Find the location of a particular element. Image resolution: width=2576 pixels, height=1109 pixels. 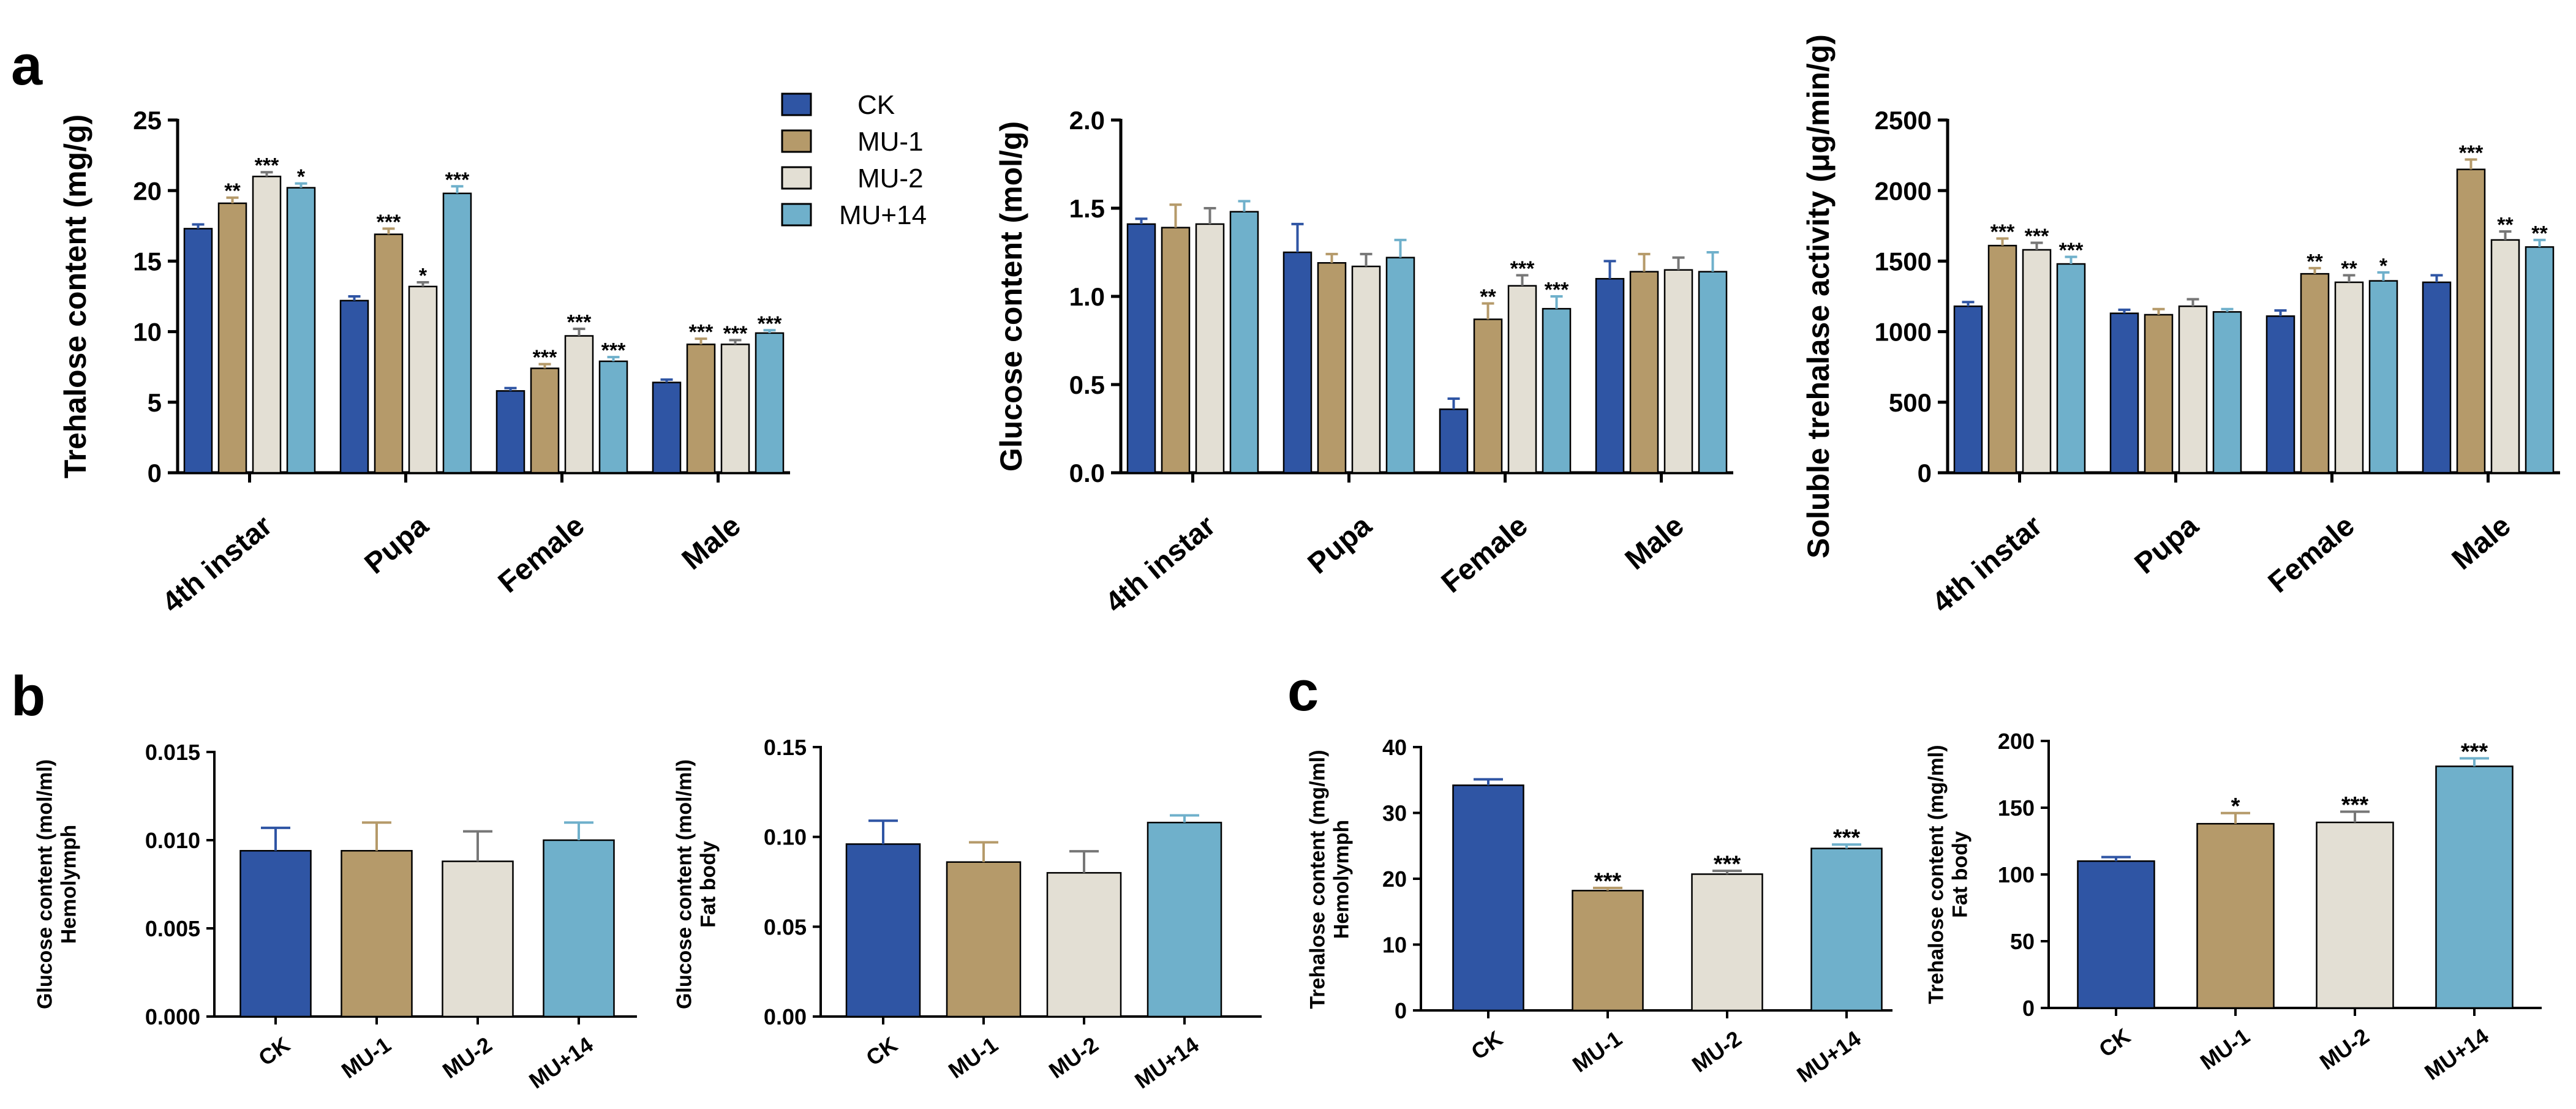

y-tick-label: 0.005 is located at coordinates (172, 928).